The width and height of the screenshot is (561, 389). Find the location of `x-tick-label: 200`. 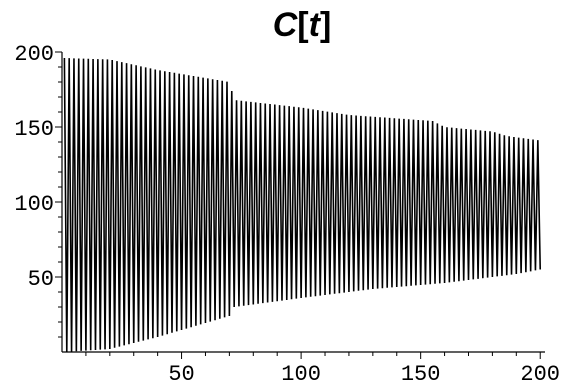

x-tick-label: 200 is located at coordinates (540, 374).